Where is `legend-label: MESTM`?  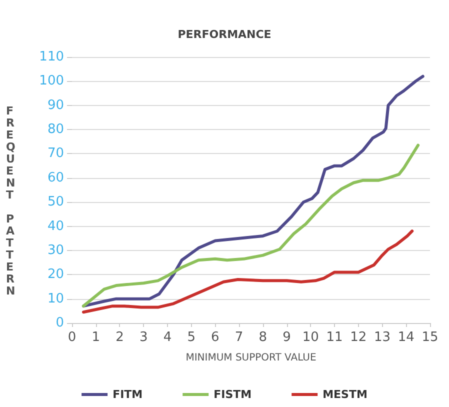
legend-label: MESTM is located at coordinates (345, 394).